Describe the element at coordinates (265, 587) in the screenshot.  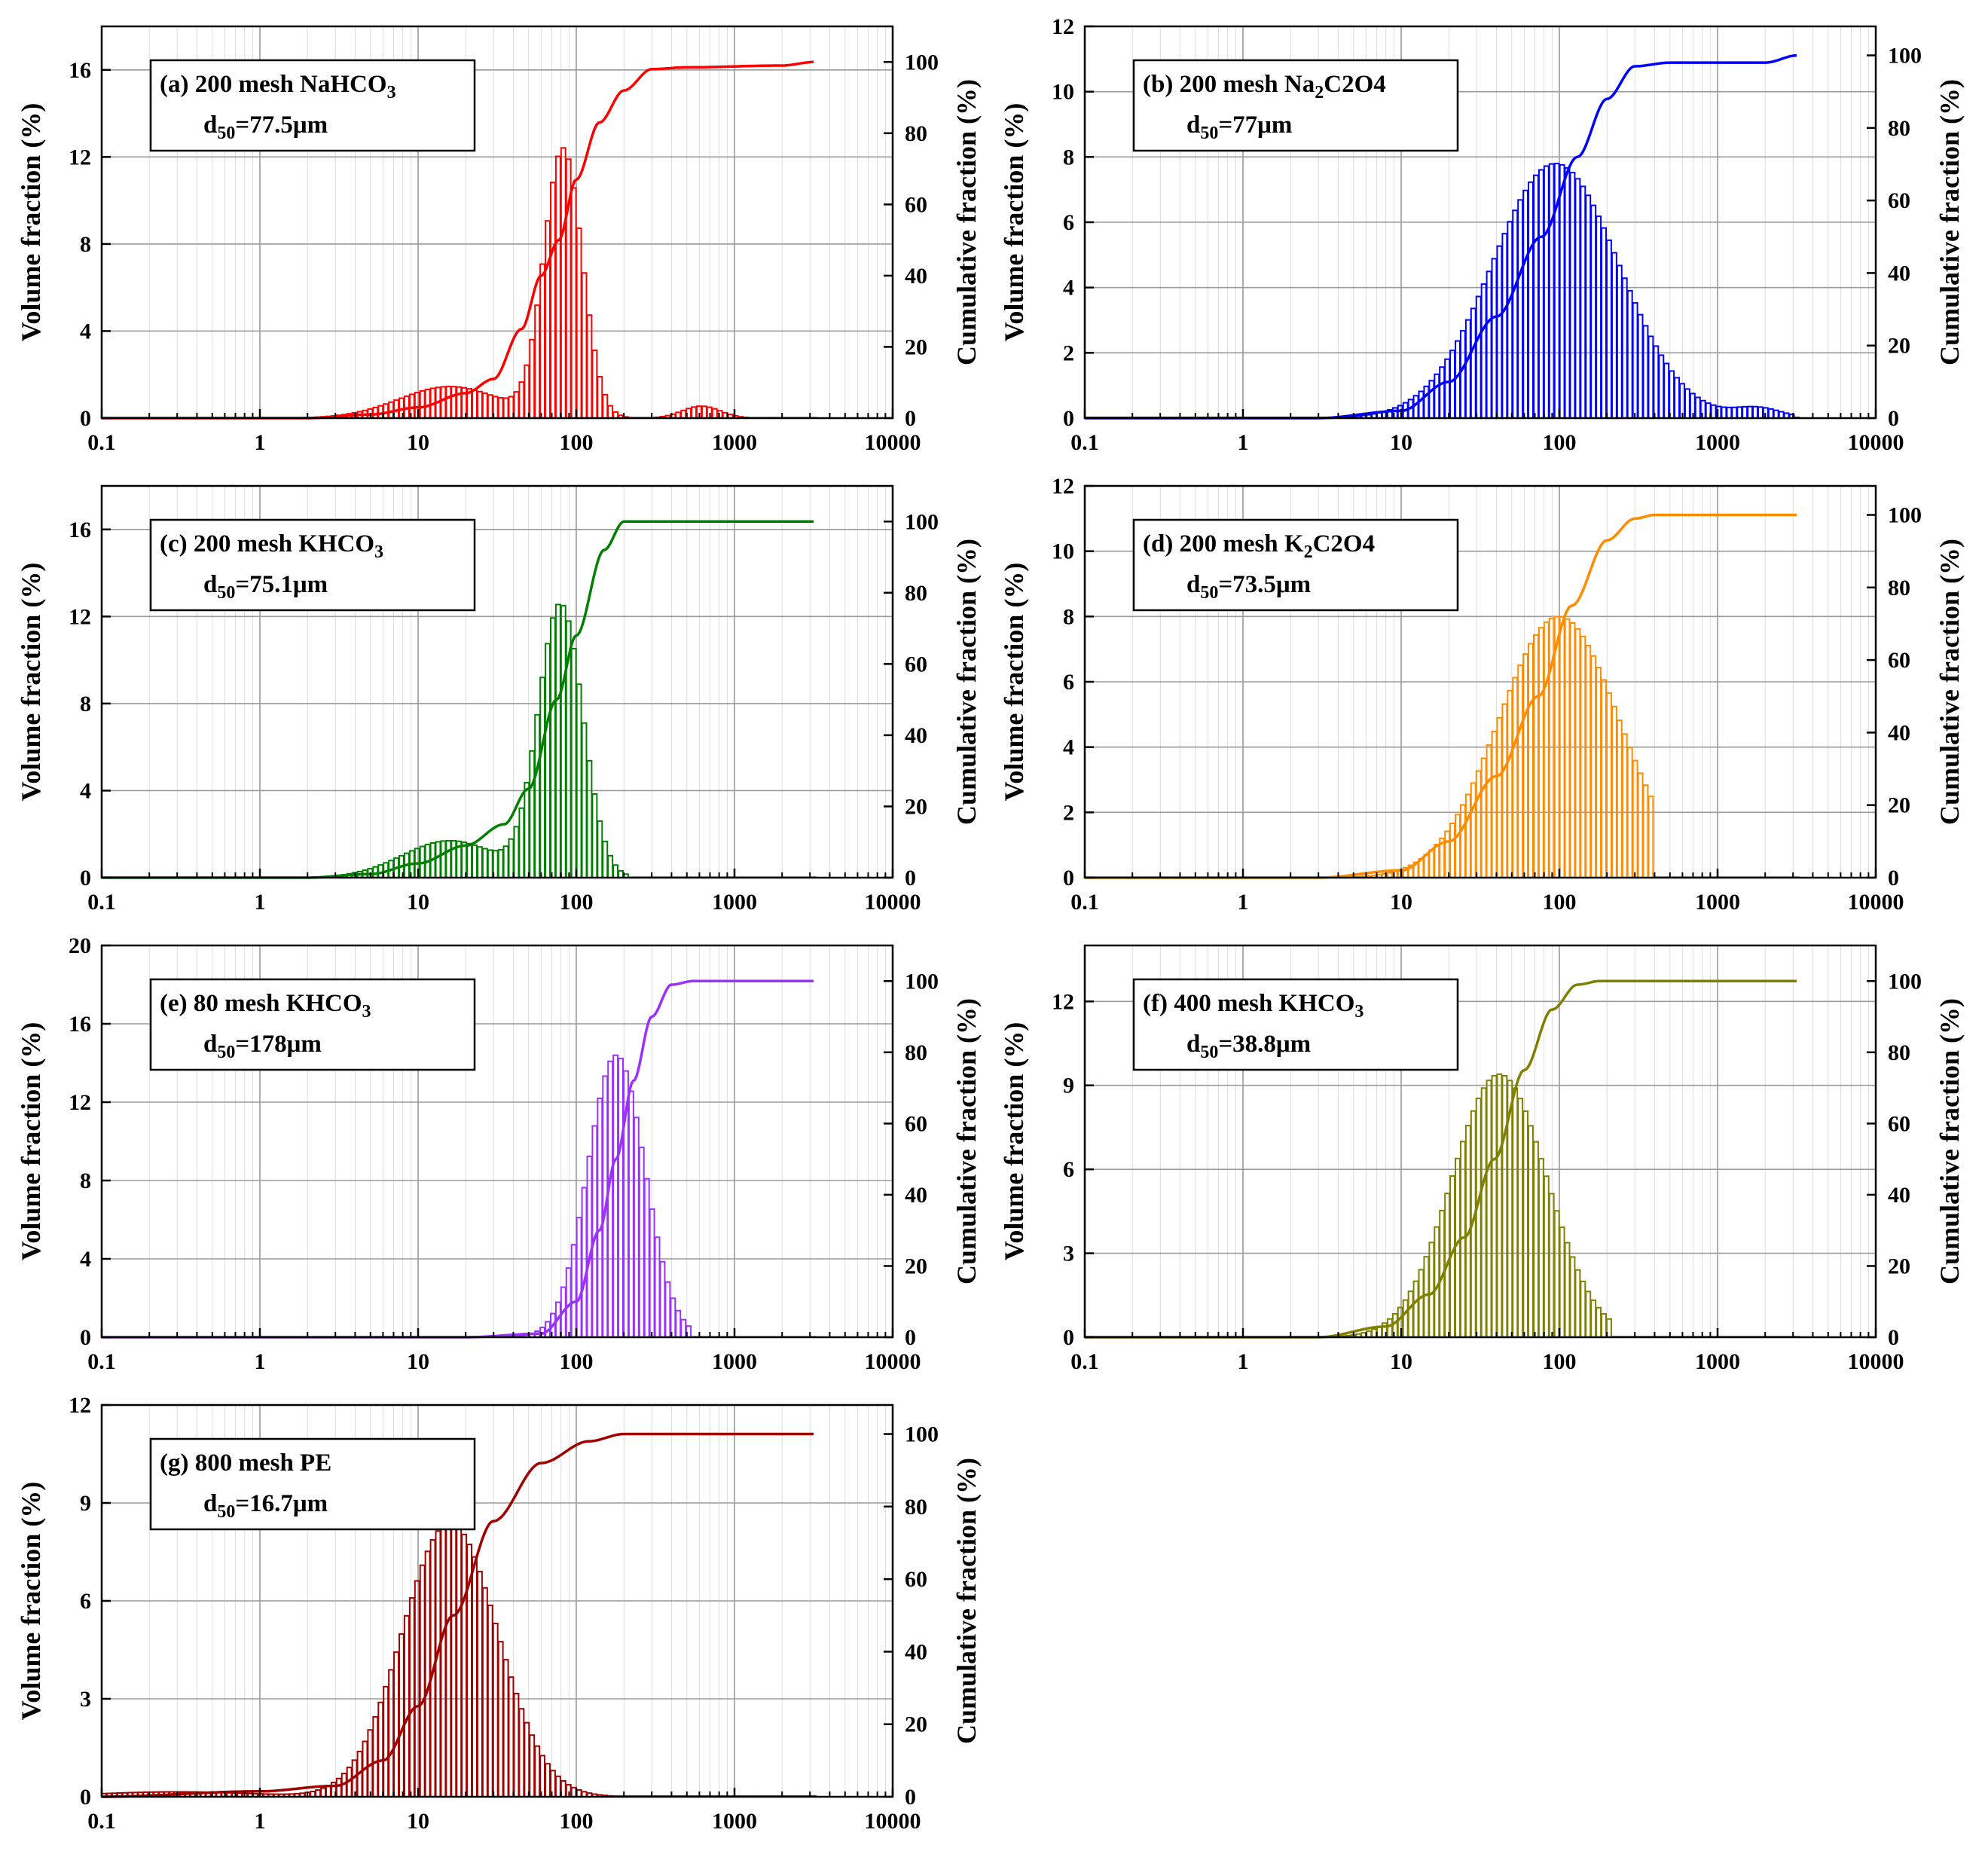
I see `d50-label: d50=75.1μm` at that location.